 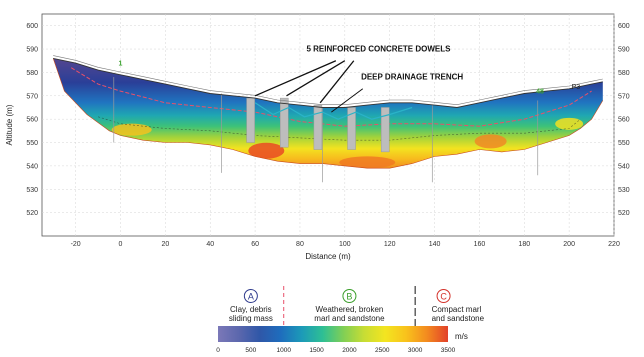 What do you see at coordinates (457, 309) in the screenshot?
I see `legend-text: Compact marl` at bounding box center [457, 309].